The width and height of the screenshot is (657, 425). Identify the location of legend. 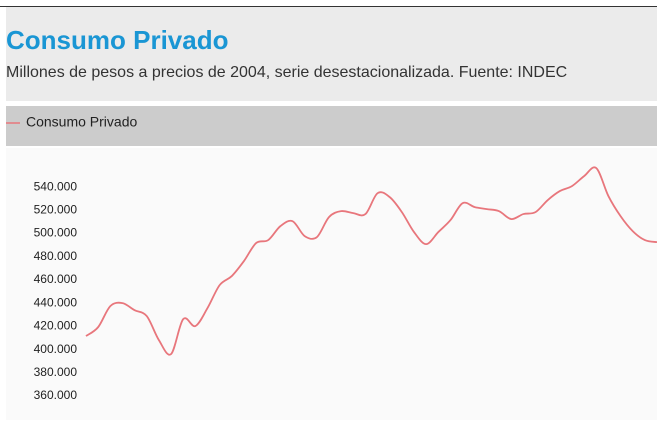
(331, 126).